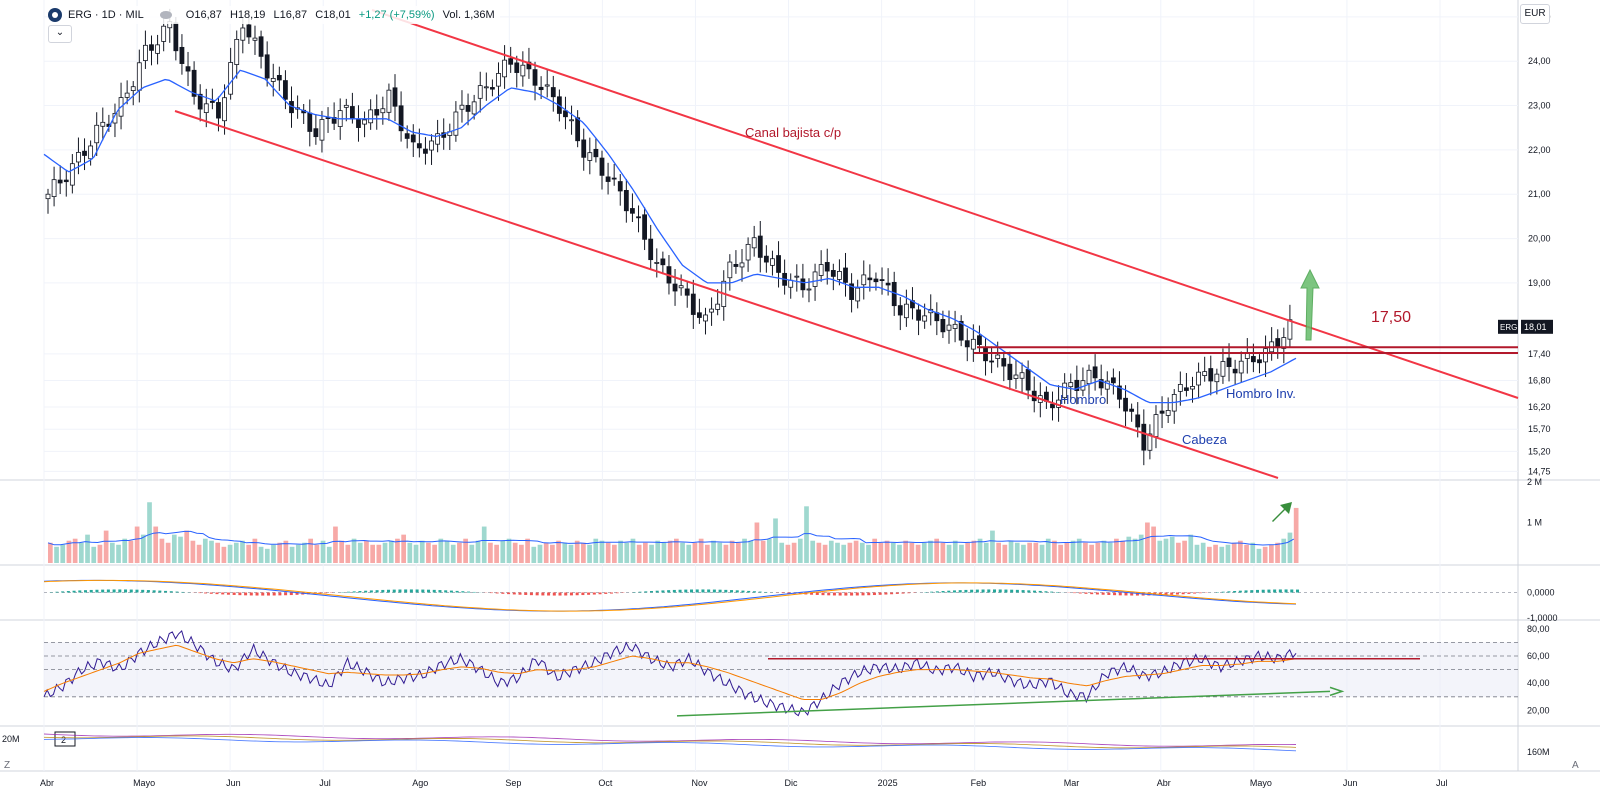  I want to click on chart-annotation: Hombro Inv., so click(1261, 393).